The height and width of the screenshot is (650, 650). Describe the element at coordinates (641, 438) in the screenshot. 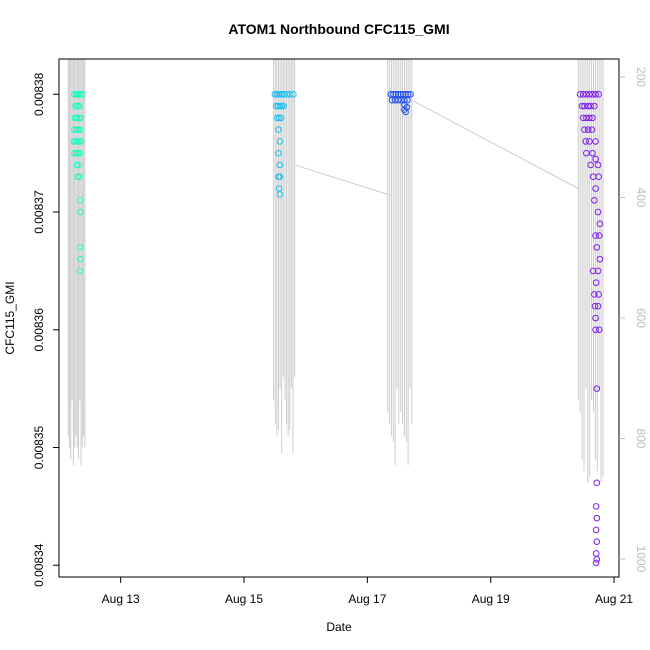

I see `right-y-tick-label: 800` at that location.